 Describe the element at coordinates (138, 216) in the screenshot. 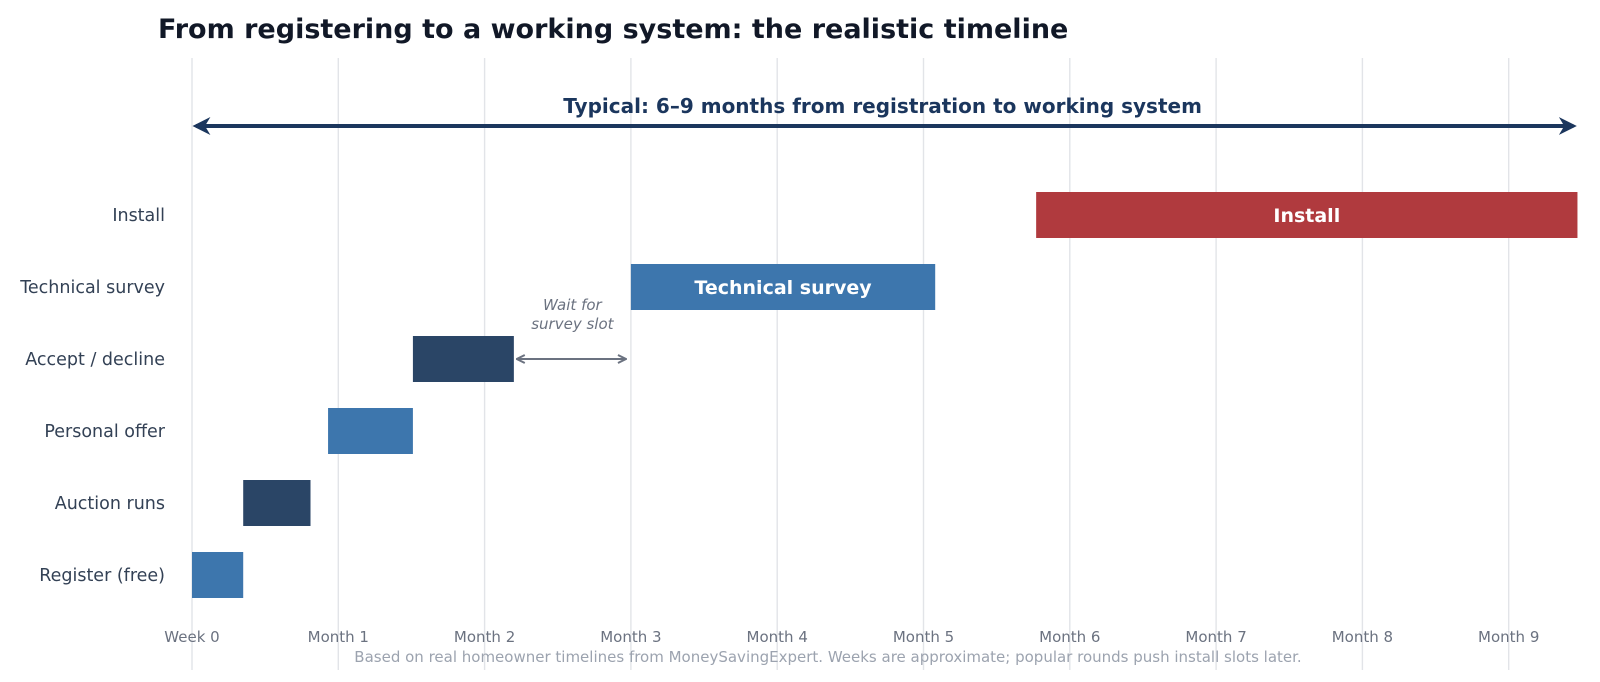

I see `row-label: Install` at that location.